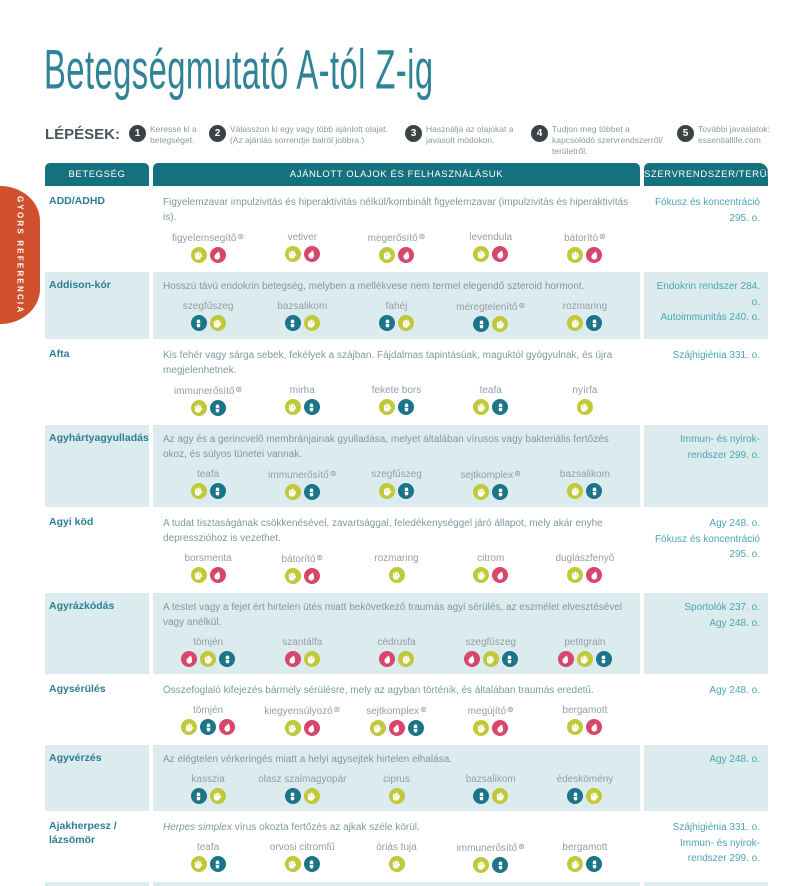  What do you see at coordinates (540, 133) in the screenshot?
I see `step-4-number: 4` at bounding box center [540, 133].